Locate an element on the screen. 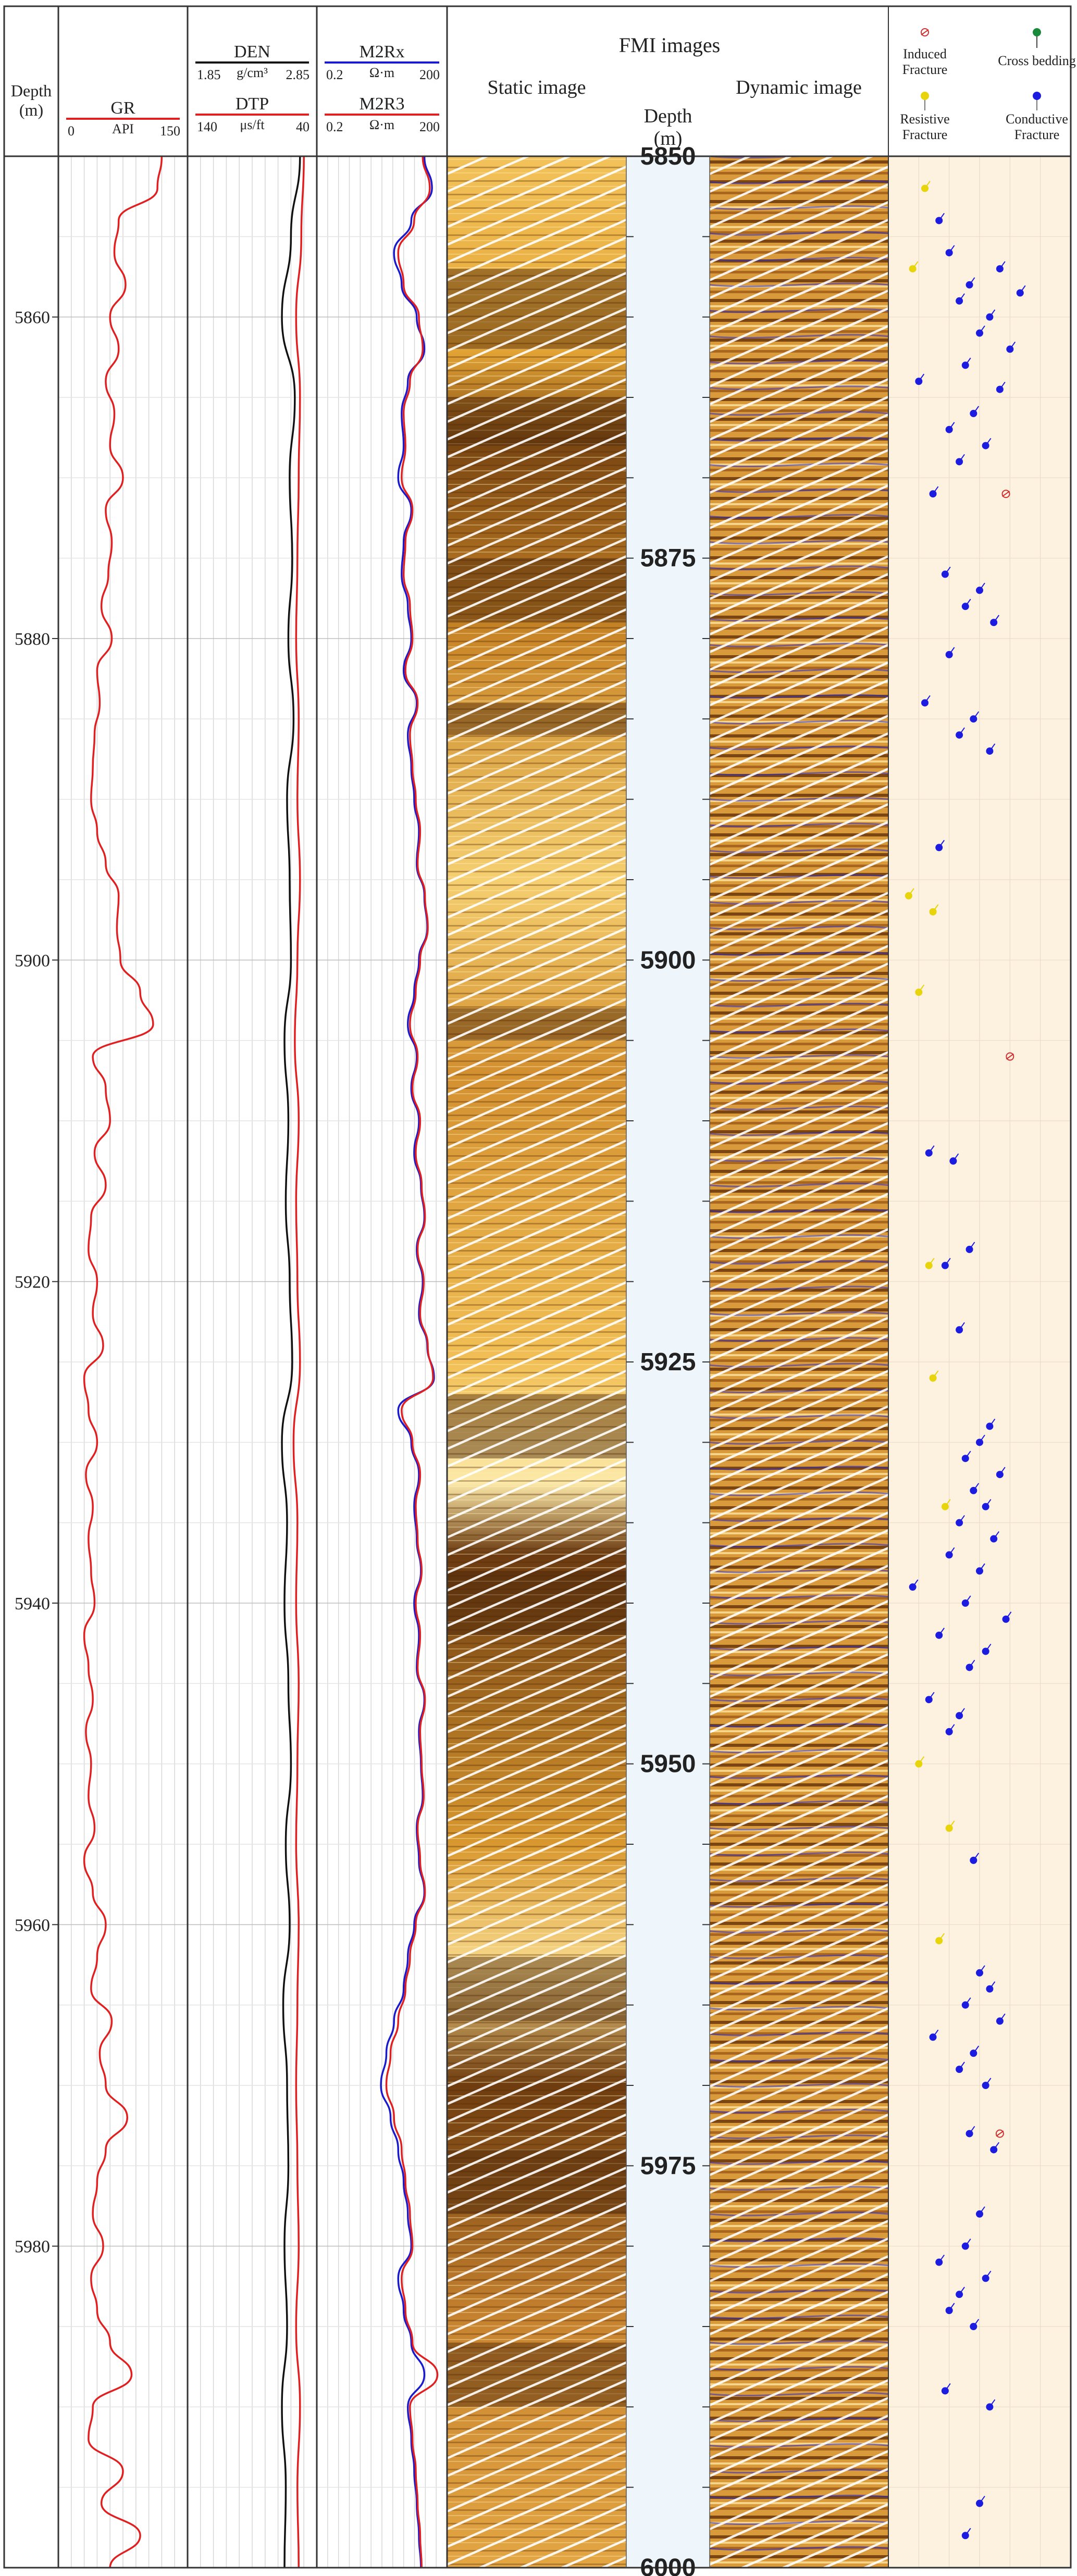 This screenshot has height=2576, width=1077. image-mask-bottom is located at coordinates (668, 2572).